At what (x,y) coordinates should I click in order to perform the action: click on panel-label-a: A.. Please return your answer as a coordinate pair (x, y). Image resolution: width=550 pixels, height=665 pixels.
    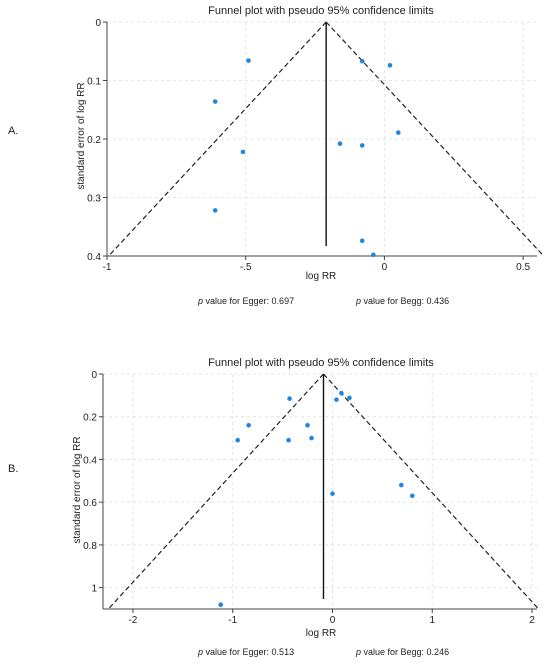
    Looking at the image, I should click on (13, 131).